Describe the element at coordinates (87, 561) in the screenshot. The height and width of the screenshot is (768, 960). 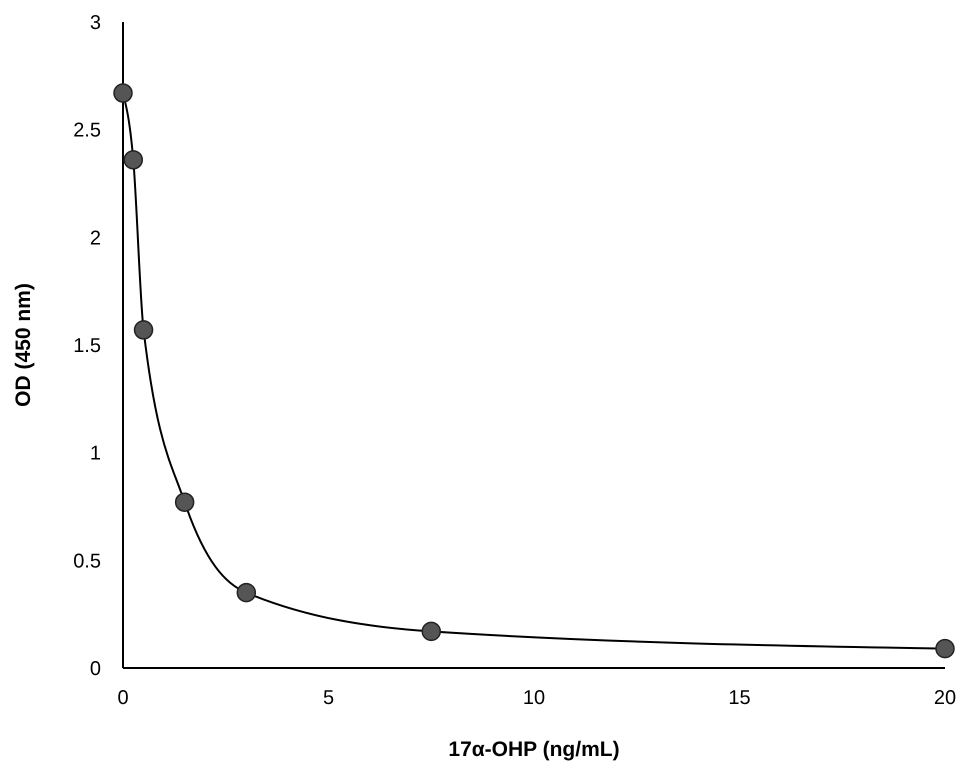
I see `y-tick-label: 0.5` at that location.